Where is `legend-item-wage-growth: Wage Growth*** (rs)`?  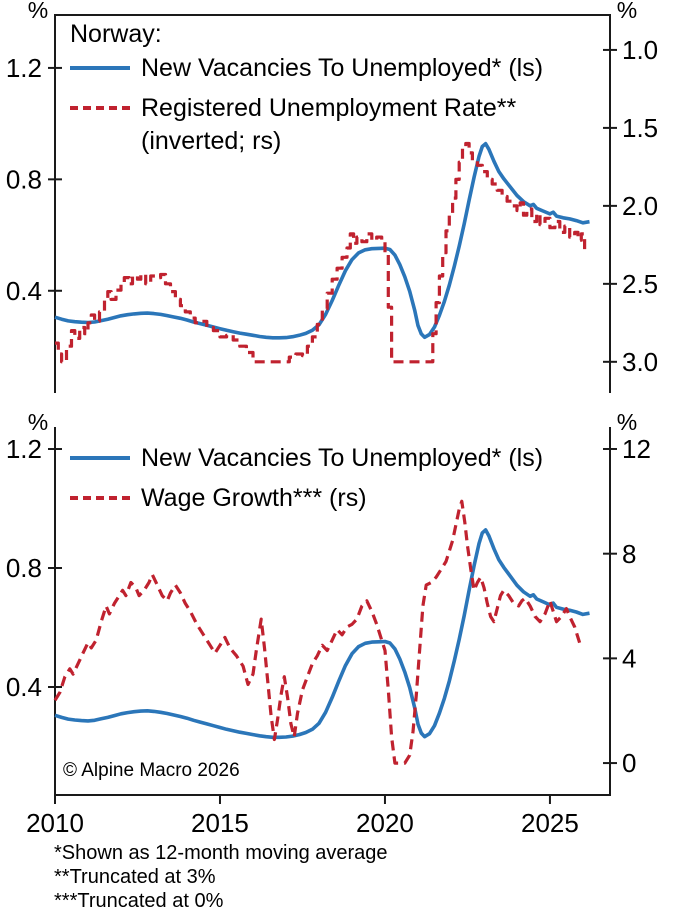 legend-item-wage-growth: Wage Growth*** (rs) is located at coordinates (306, 498).